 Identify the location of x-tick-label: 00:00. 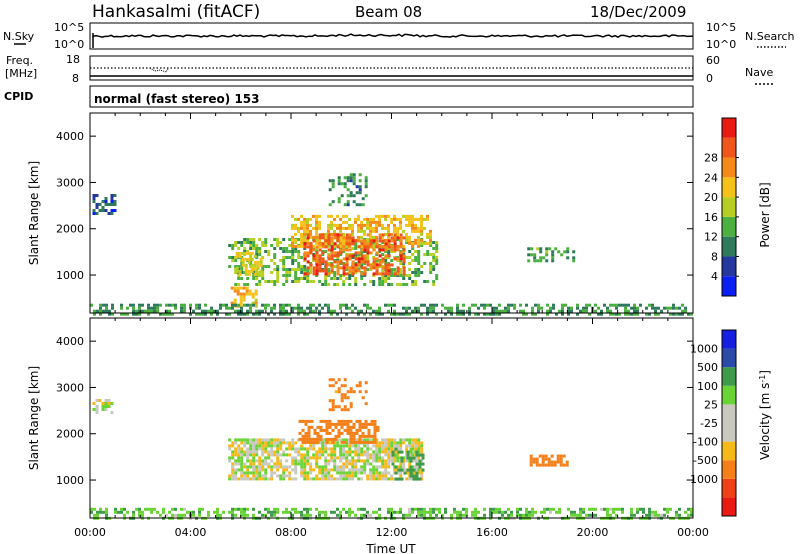
(693, 532).